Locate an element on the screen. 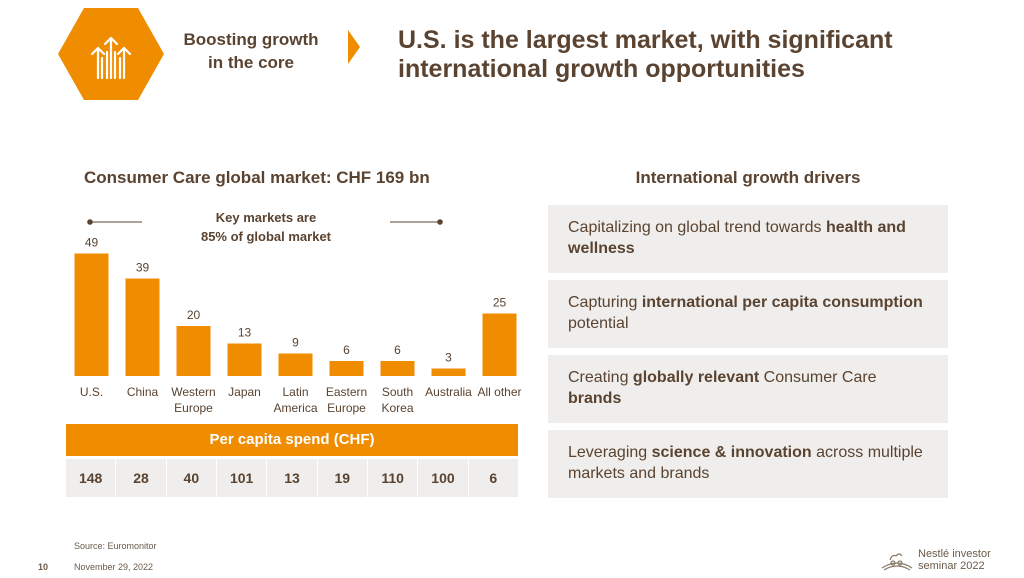  category-label: Japan is located at coordinates (244, 392).